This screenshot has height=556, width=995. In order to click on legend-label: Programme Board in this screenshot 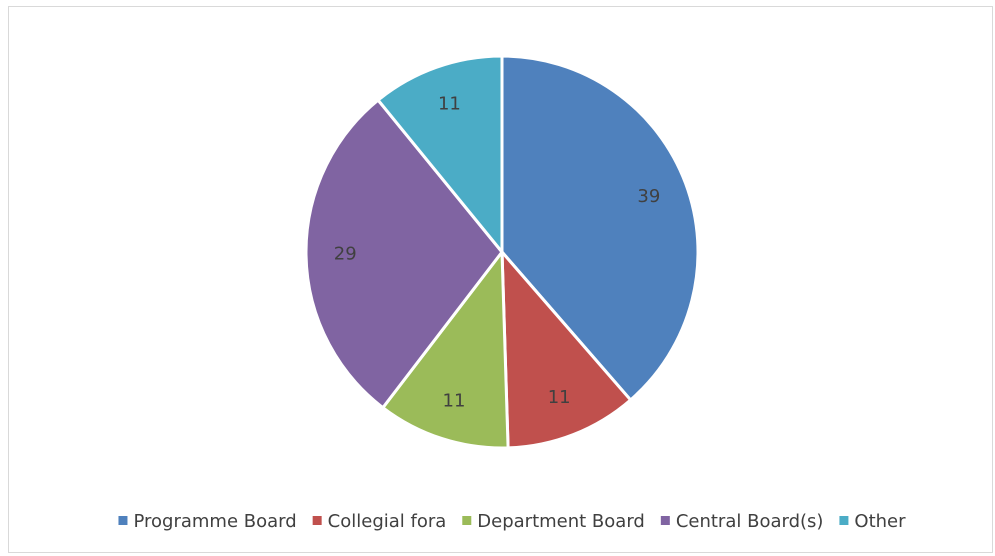, I will do `click(214, 521)`.